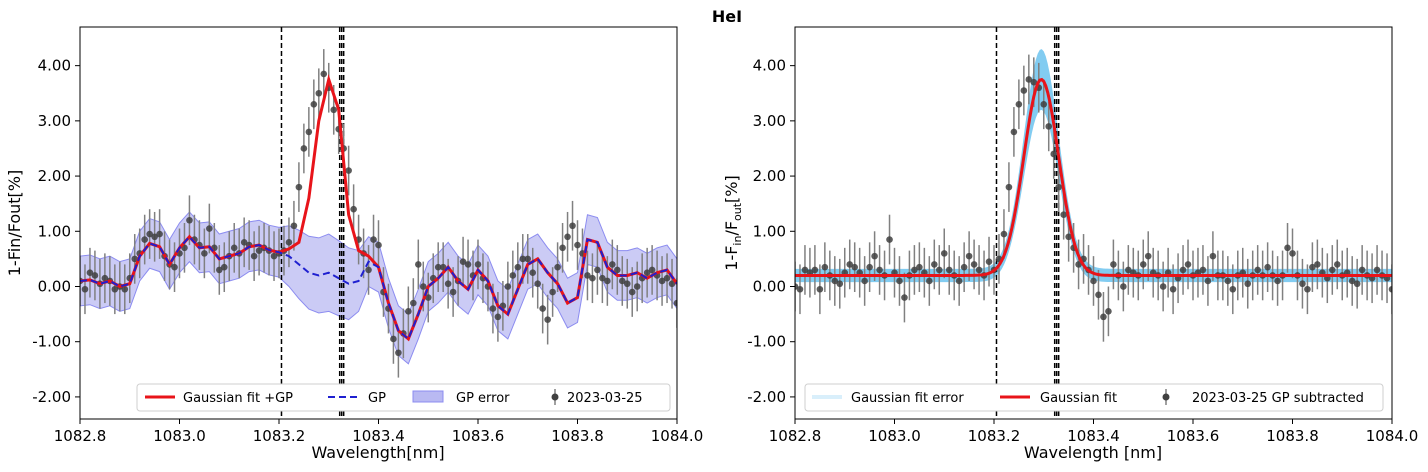 The width and height of the screenshot is (1428, 472). I want to click on x-tick-label: 1083.2, so click(279, 436).